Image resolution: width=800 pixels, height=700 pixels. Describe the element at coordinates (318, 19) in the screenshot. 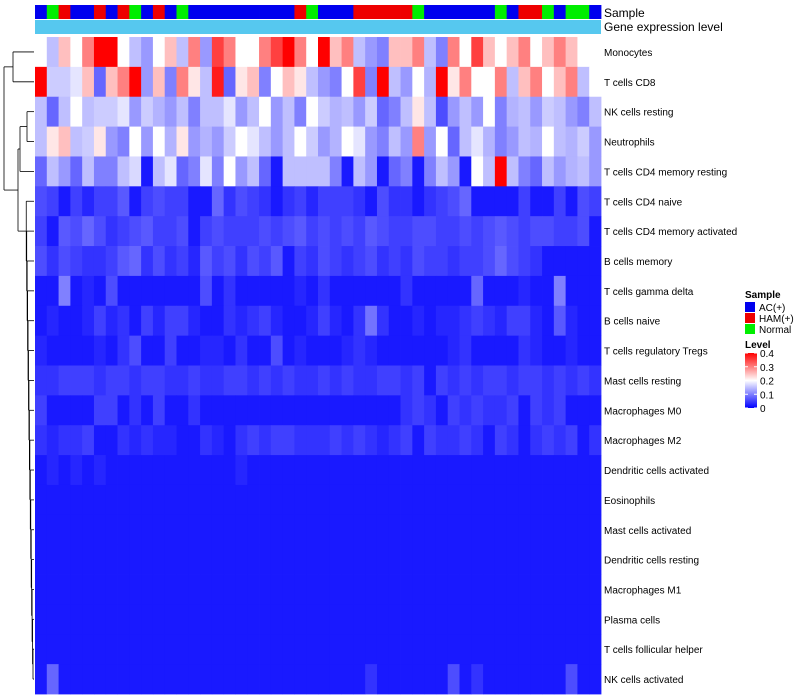

I see `annotation-bars` at that location.